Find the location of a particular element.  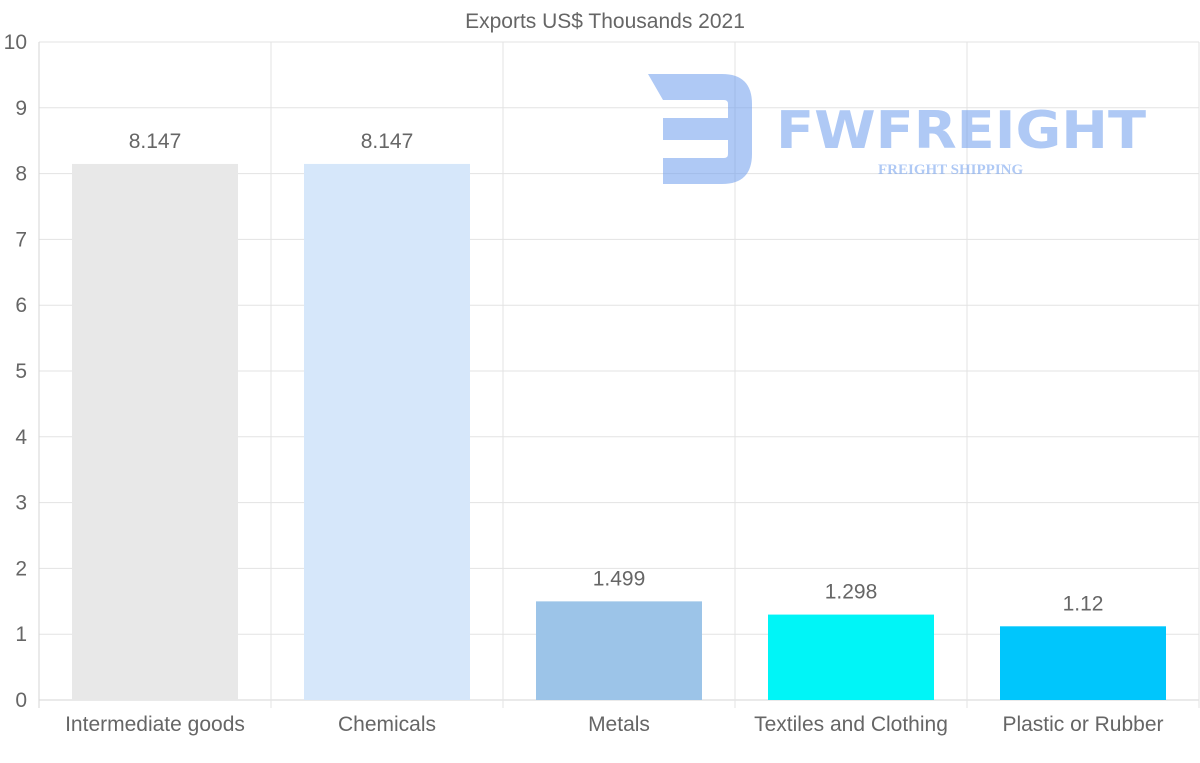

y-tick-label: 2 is located at coordinates (21, 568).